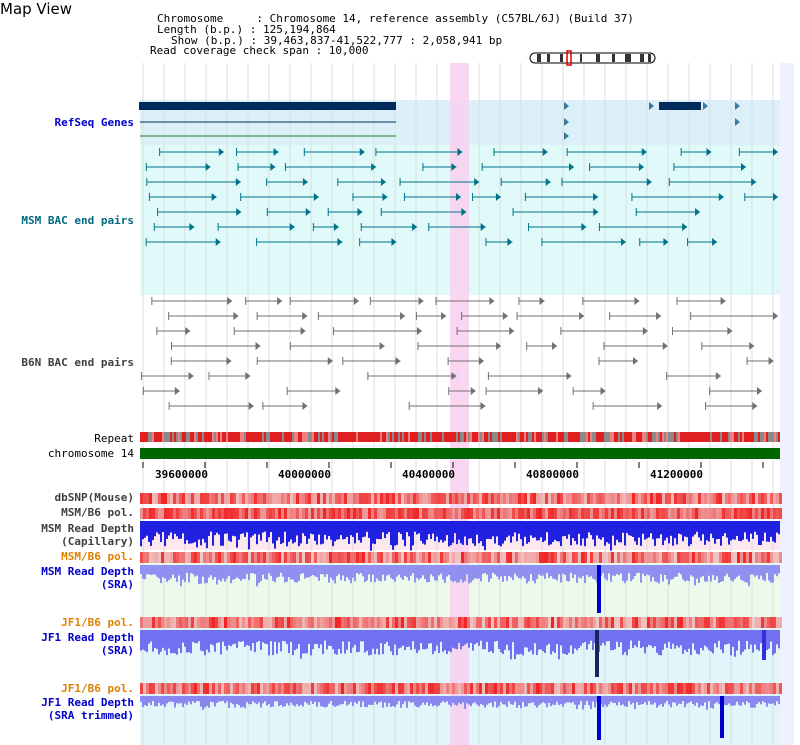 The height and width of the screenshot is (745, 800). What do you see at coordinates (569, 58) in the screenshot?
I see `ideogram-marker` at bounding box center [569, 58].